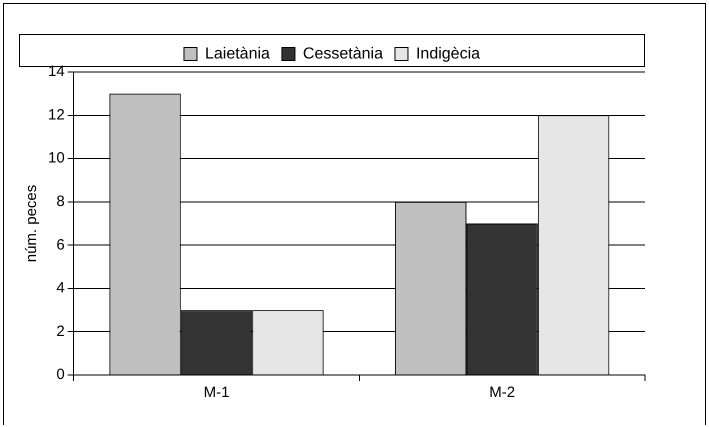  I want to click on legend-label: Laietània, so click(237, 53).